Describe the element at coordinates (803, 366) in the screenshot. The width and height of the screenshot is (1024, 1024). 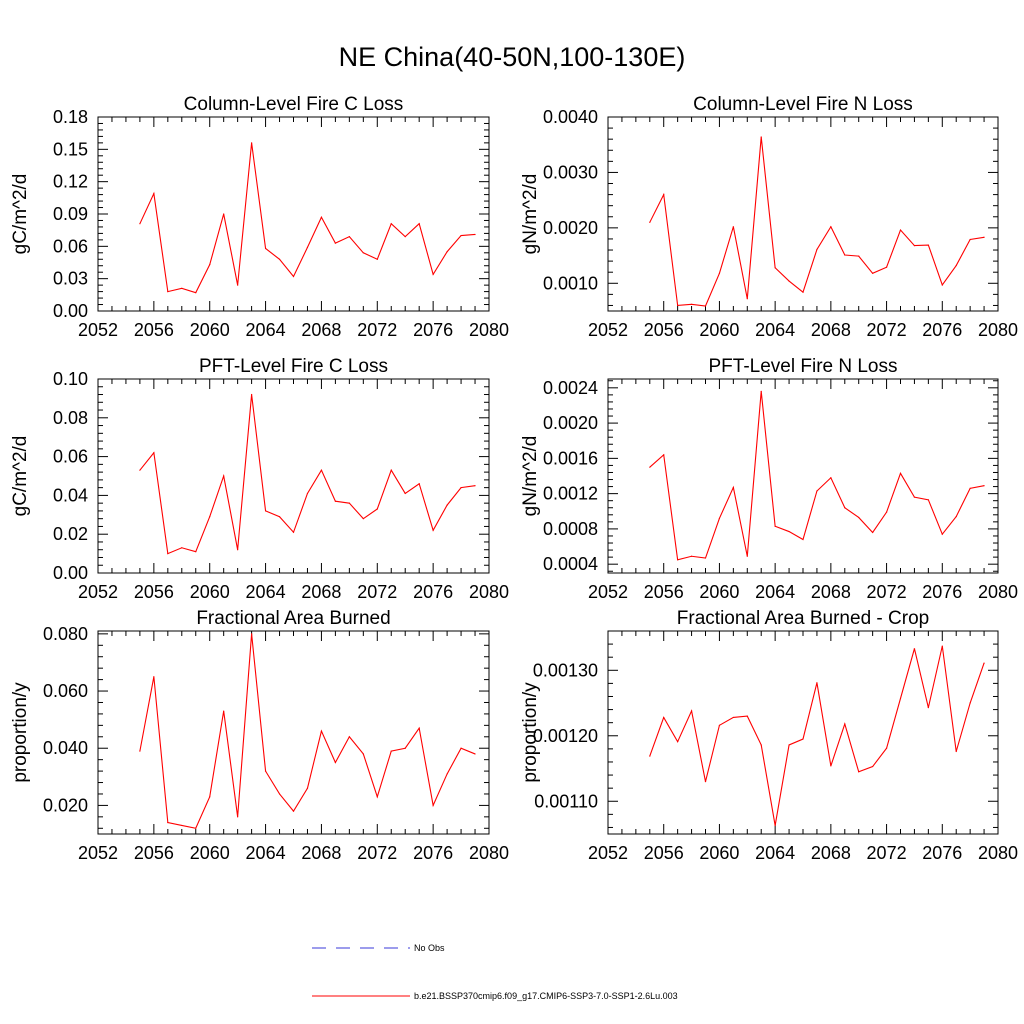
I see `panel-title: PFT-Level Fire N Loss` at that location.